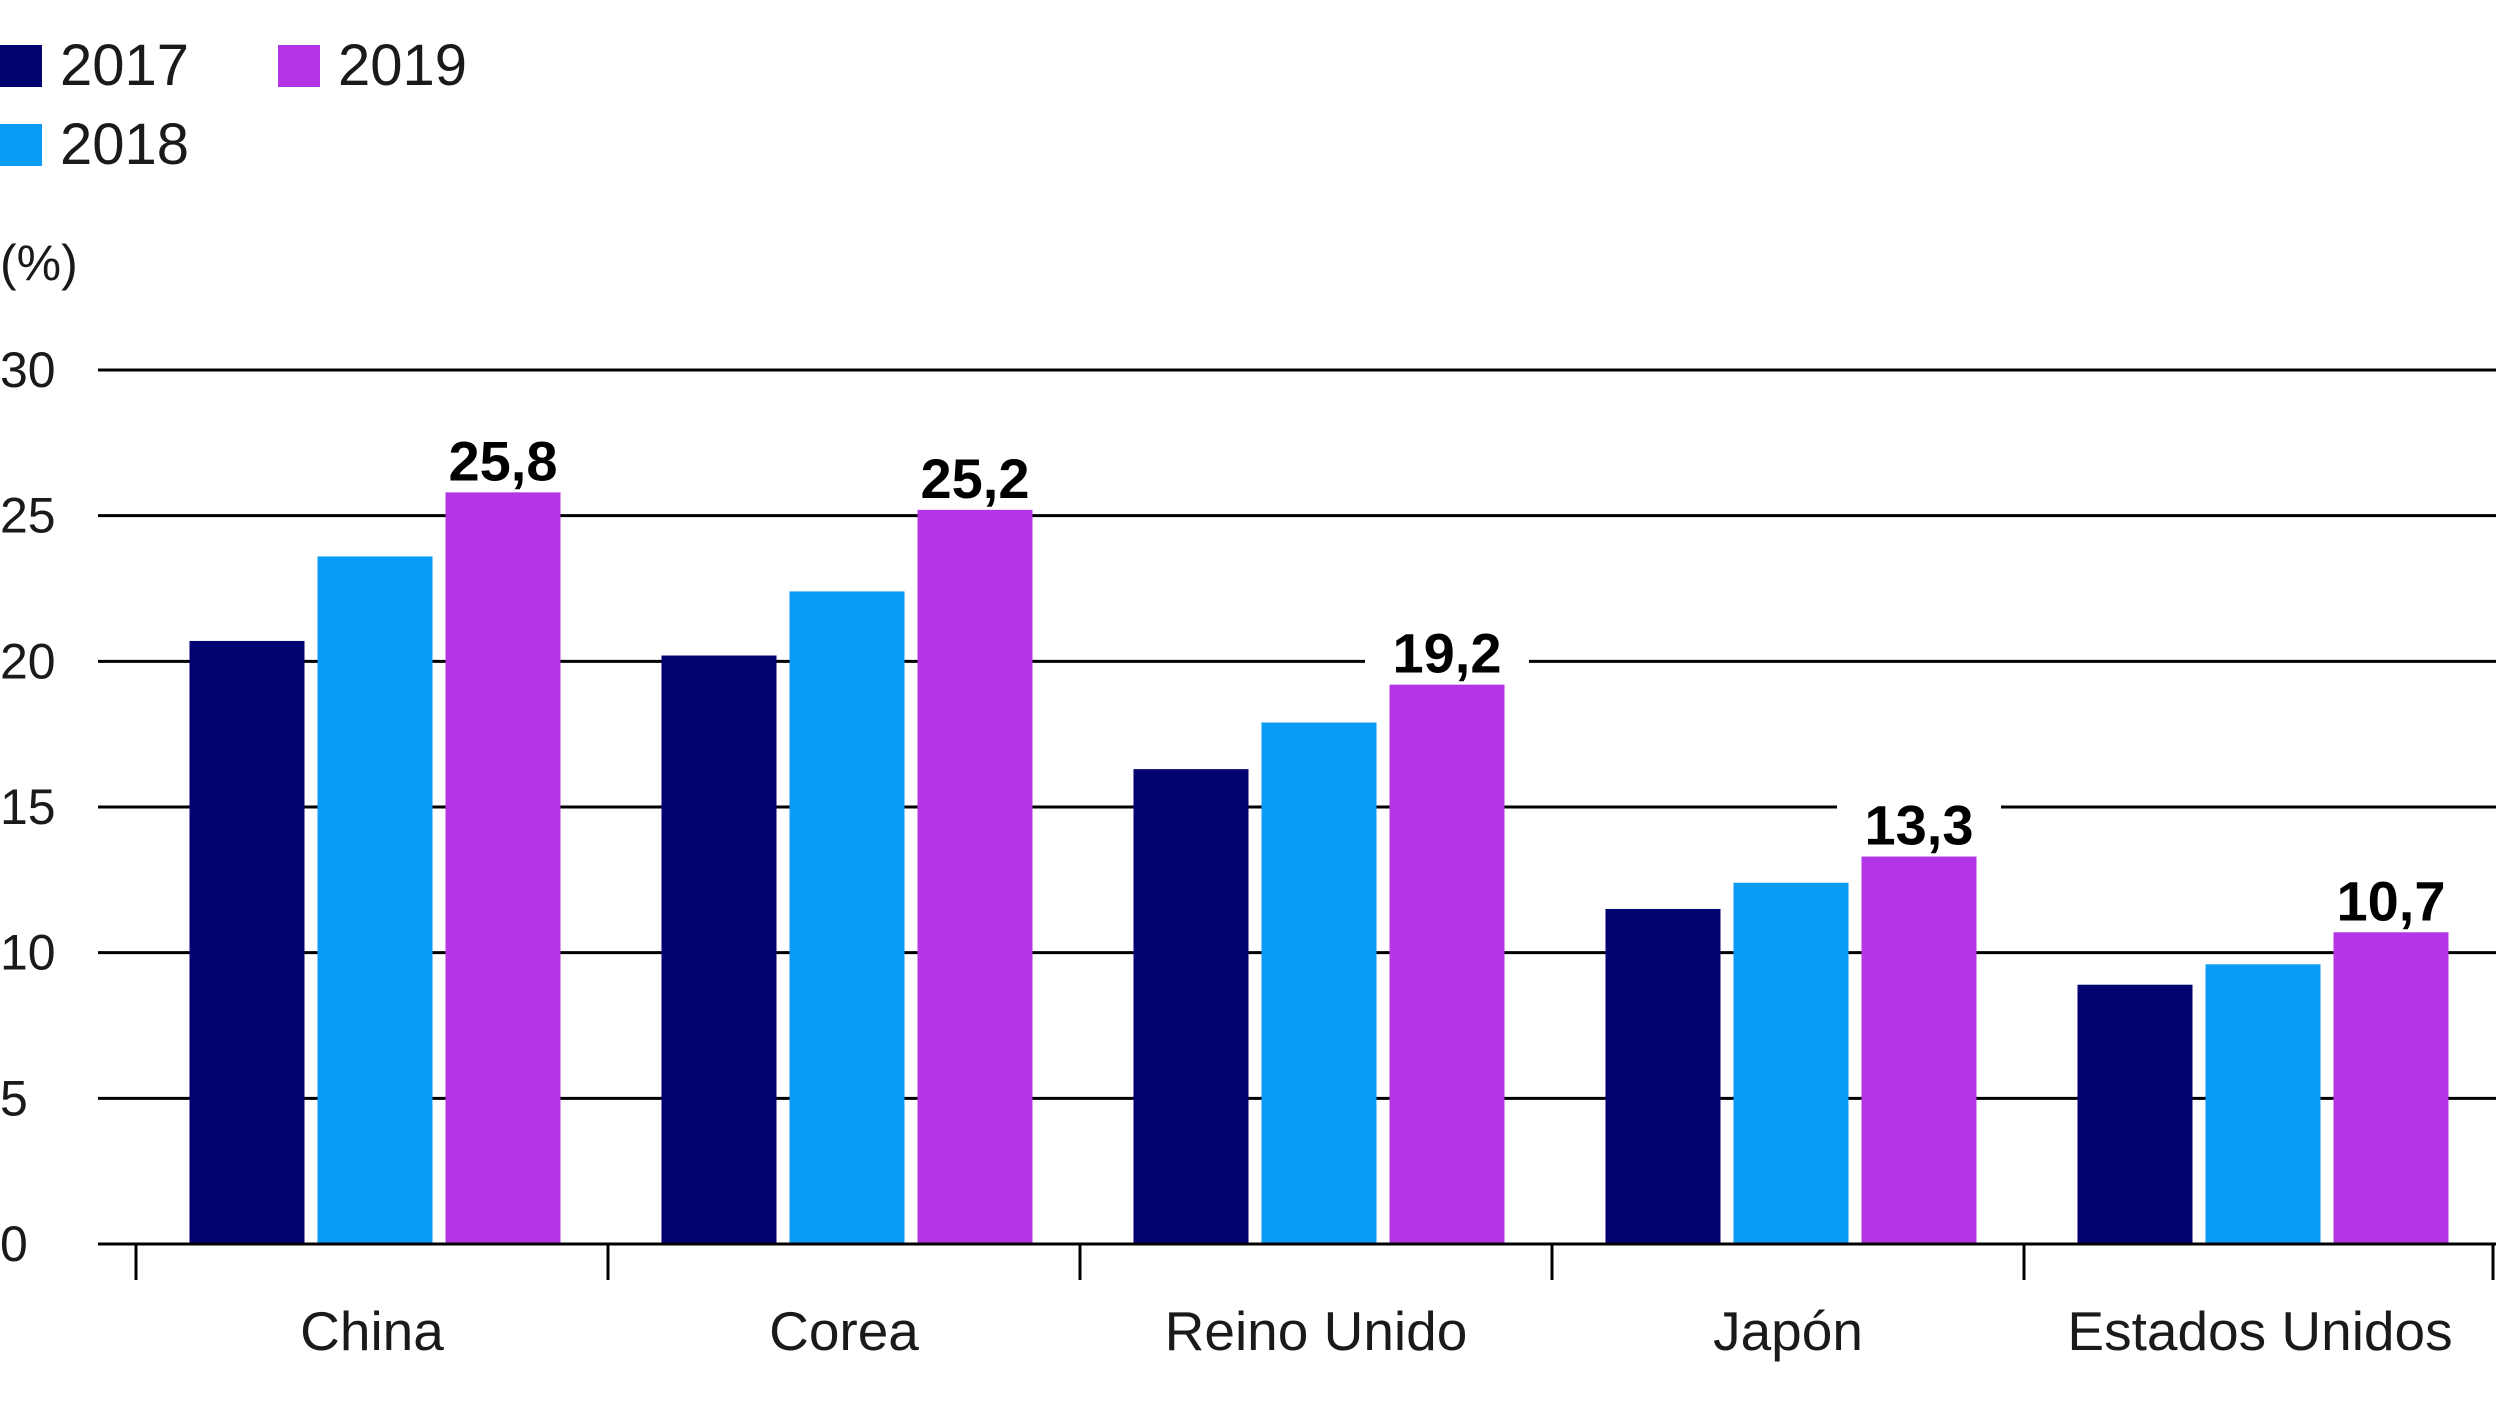 This screenshot has width=2496, height=1404. Describe the element at coordinates (233, 105) in the screenshot. I see `legend: 2017 2018 2019` at that location.